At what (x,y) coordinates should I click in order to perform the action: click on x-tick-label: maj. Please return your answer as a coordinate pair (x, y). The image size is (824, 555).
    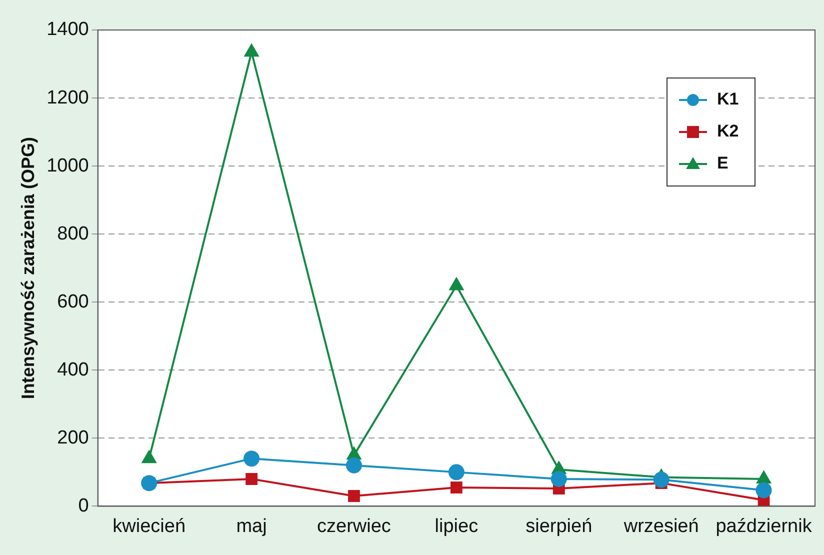
    Looking at the image, I should click on (251, 526).